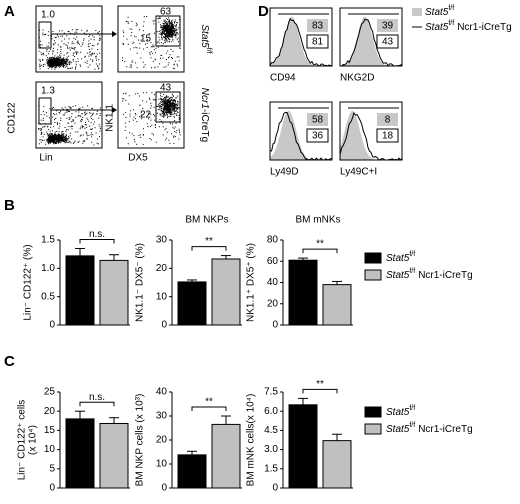  Describe the element at coordinates (204, 115) in the screenshot. I see `legend-label: Ncr1-iCreTg` at that location.